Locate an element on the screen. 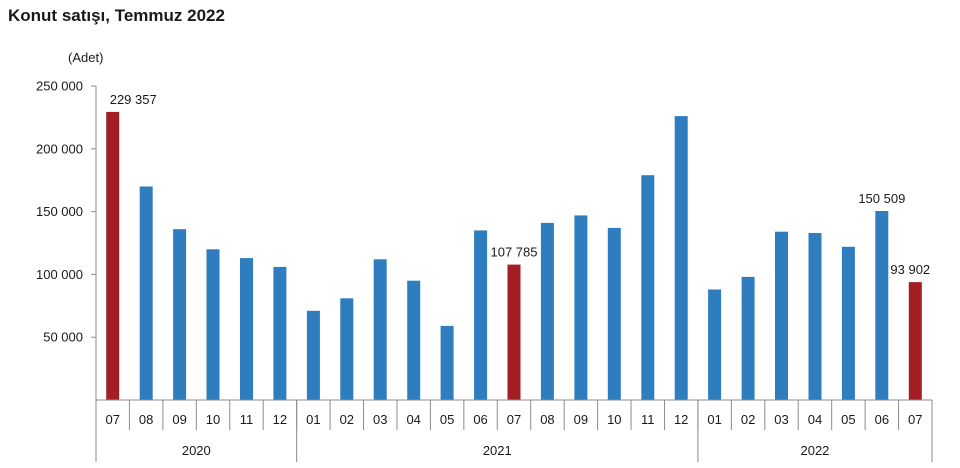 Image resolution: width=960 pixels, height=468 pixels. year-label: 2022 is located at coordinates (814, 450).